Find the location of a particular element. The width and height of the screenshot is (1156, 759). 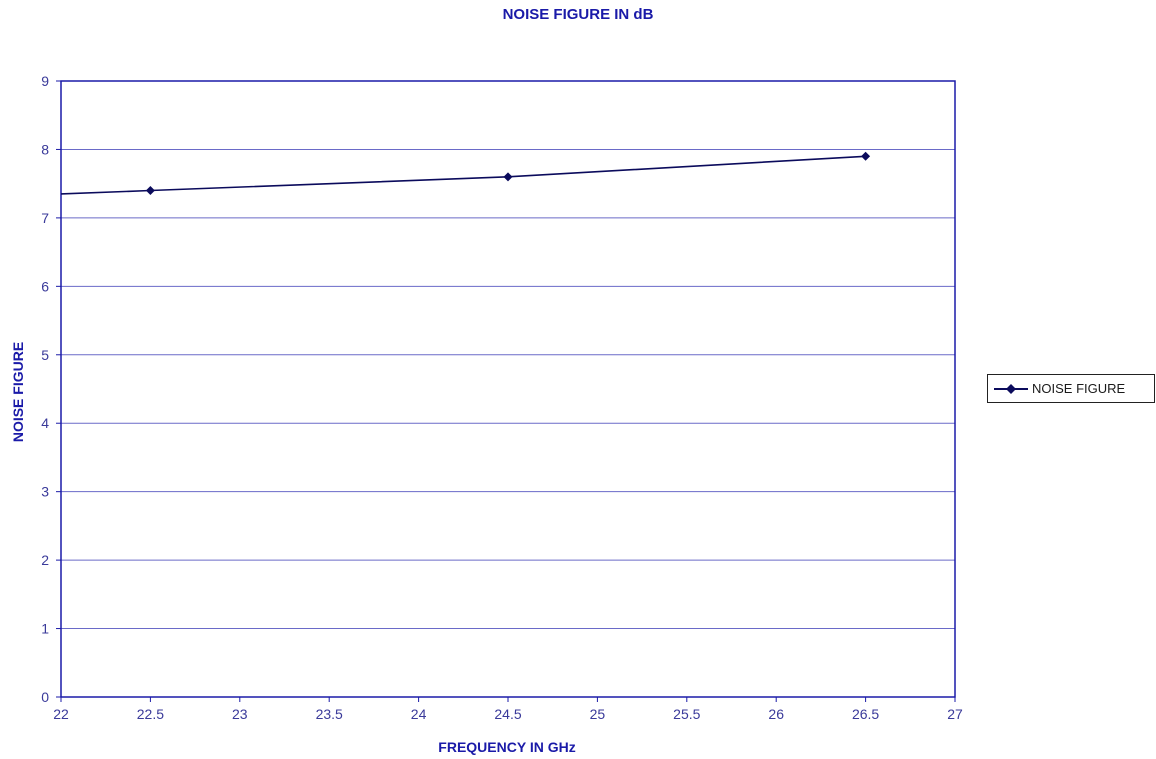

y-axis-title: NOISE FIGURE is located at coordinates (18, 392).